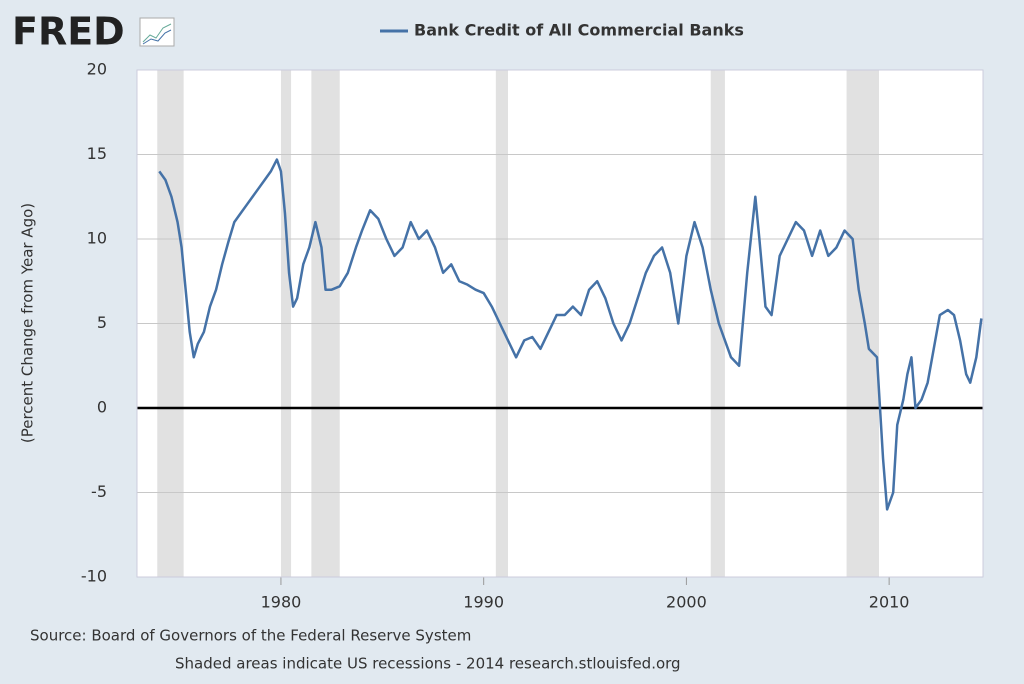 The width and height of the screenshot is (1024, 684). I want to click on y-tick-label: 0, so click(102, 407).